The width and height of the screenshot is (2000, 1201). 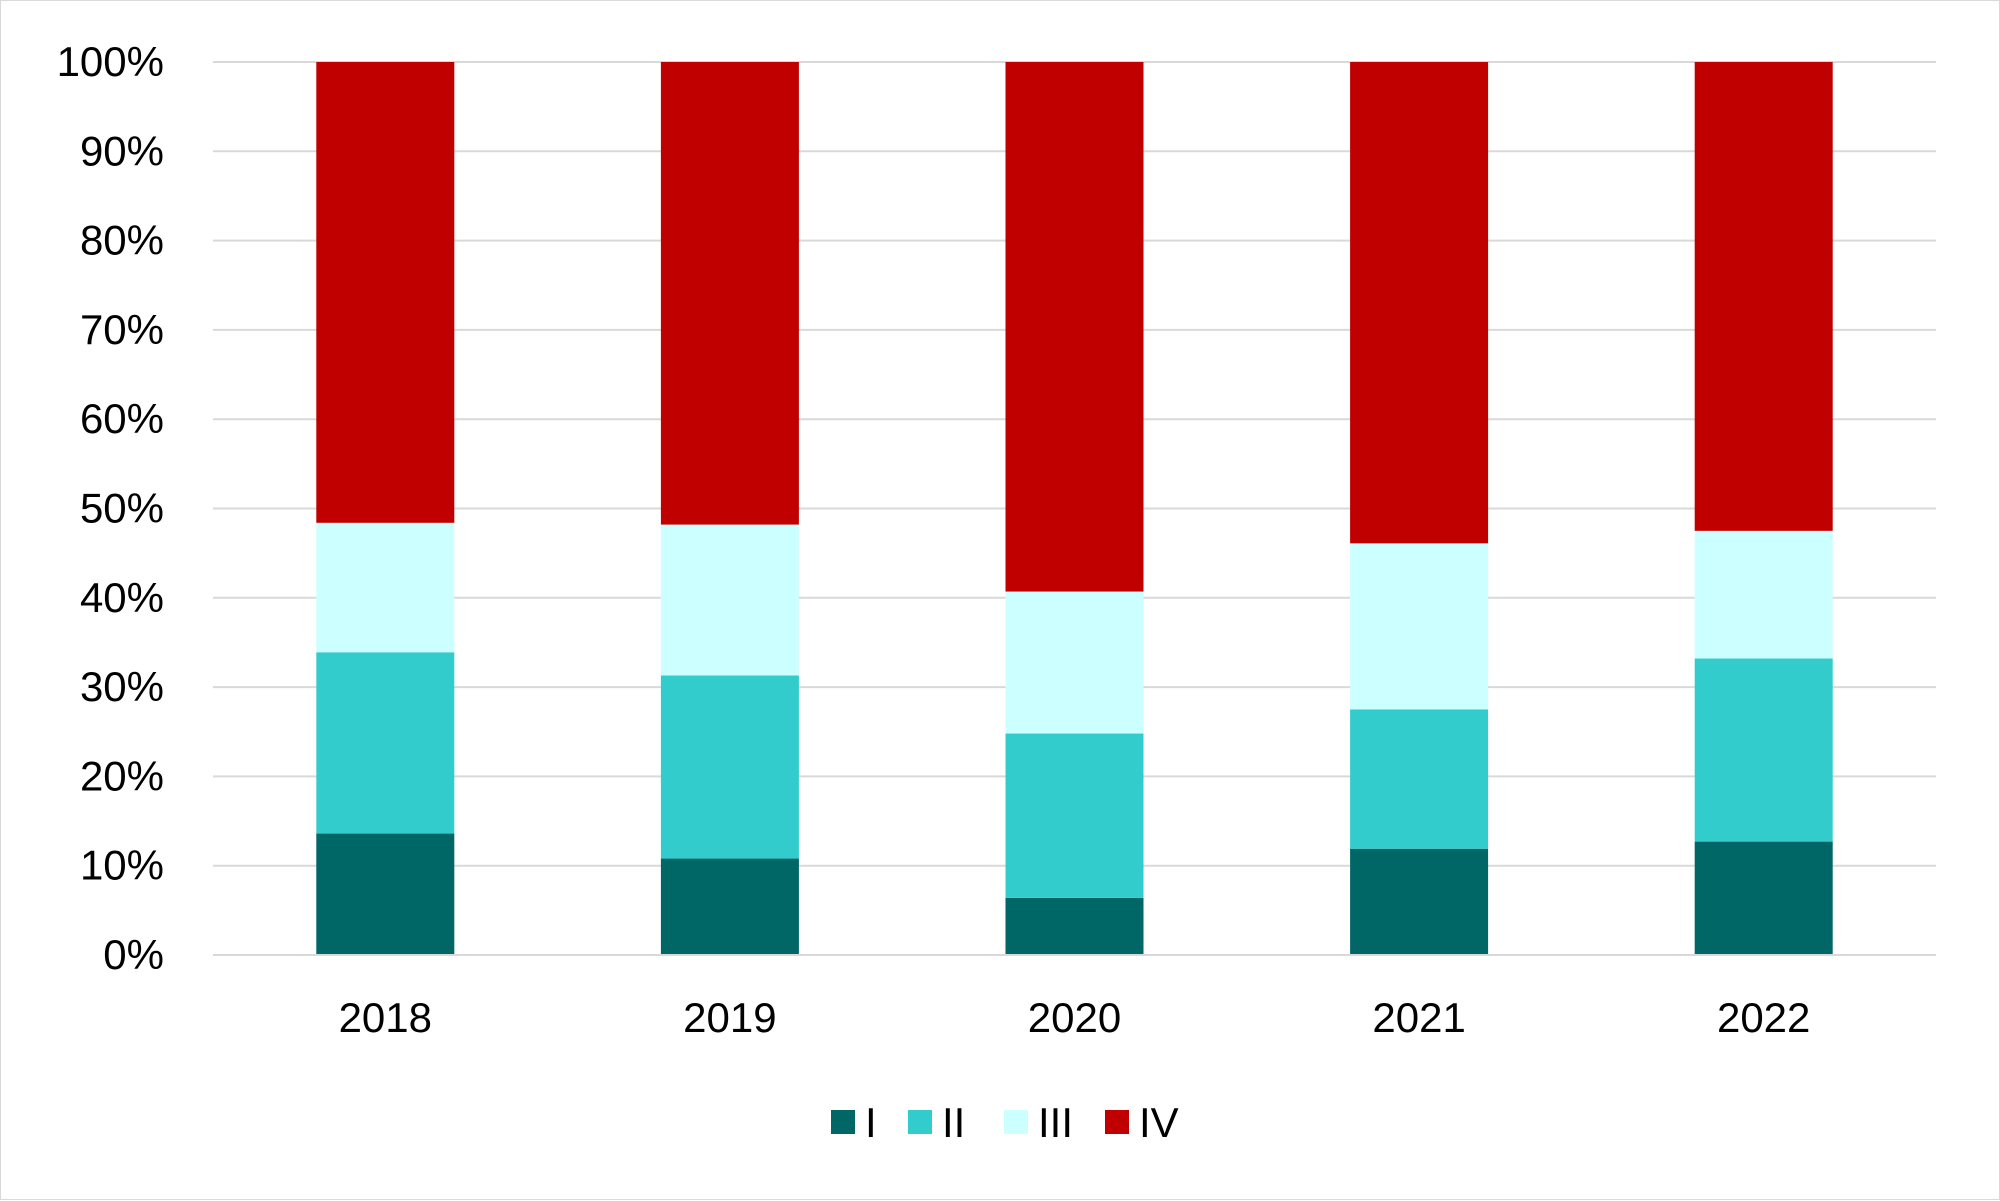 What do you see at coordinates (920, 1122) in the screenshot?
I see `legend-swatch-II` at bounding box center [920, 1122].